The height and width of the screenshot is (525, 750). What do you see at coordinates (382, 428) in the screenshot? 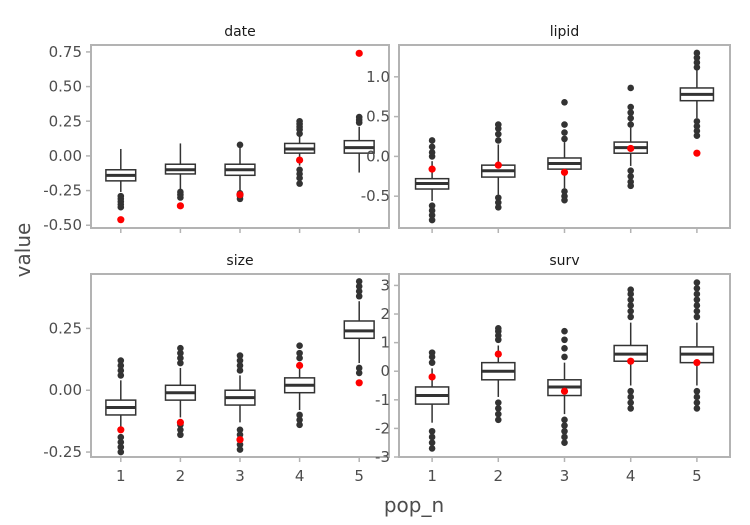
I see `y-tick-label: -2` at bounding box center [382, 428].